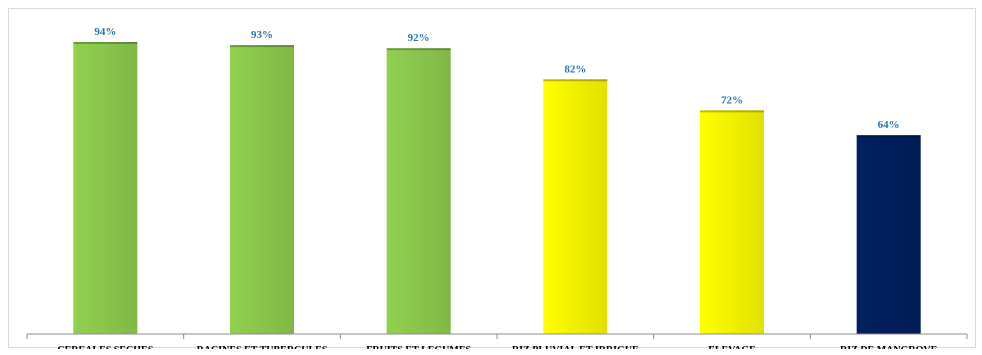 This screenshot has width=982, height=355. Describe the element at coordinates (419, 38) in the screenshot. I see `data-label-fruits-et-legumes: 92%` at that location.